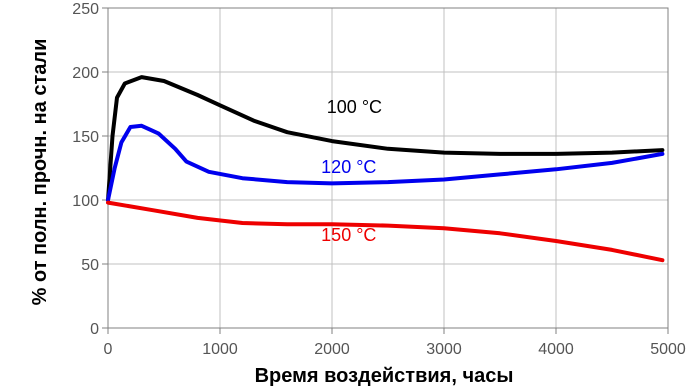 The height and width of the screenshot is (388, 690). Describe the element at coordinates (94, 329) in the screenshot. I see `y-tick-label-0: 0` at that location.